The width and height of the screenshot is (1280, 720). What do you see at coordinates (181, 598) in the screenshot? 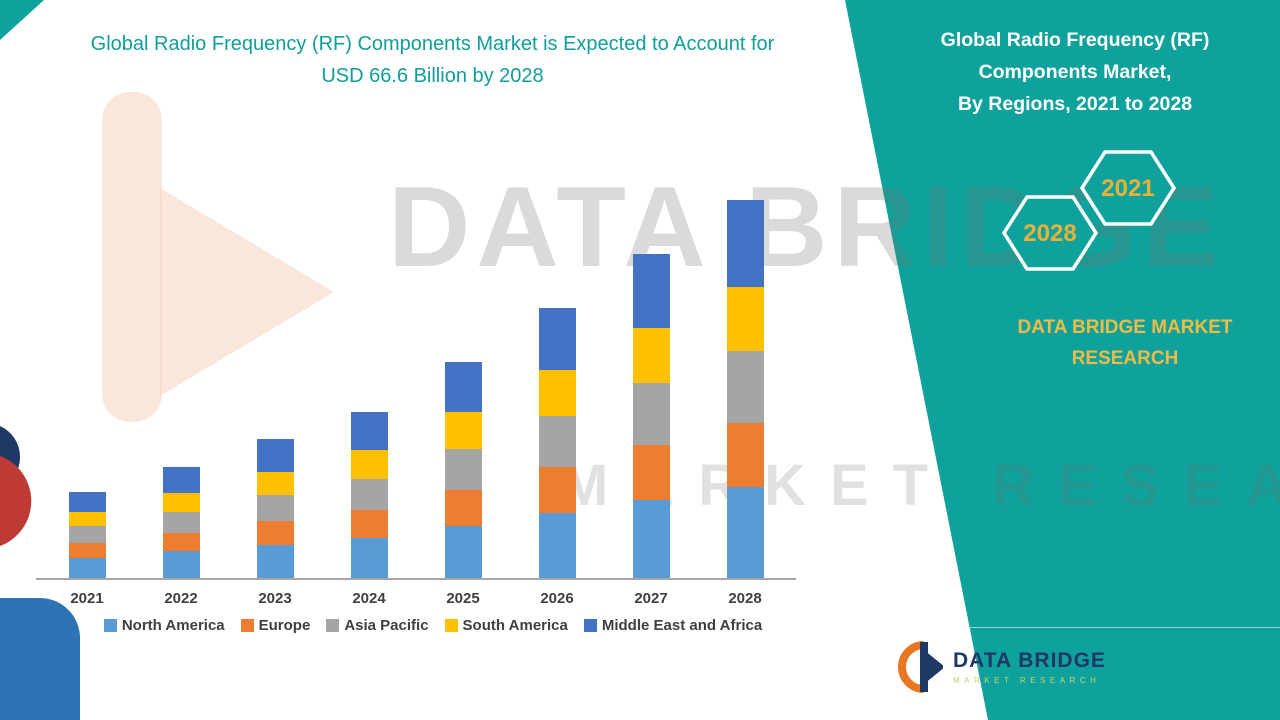
I see `x-axis-label: 2022` at bounding box center [181, 598].